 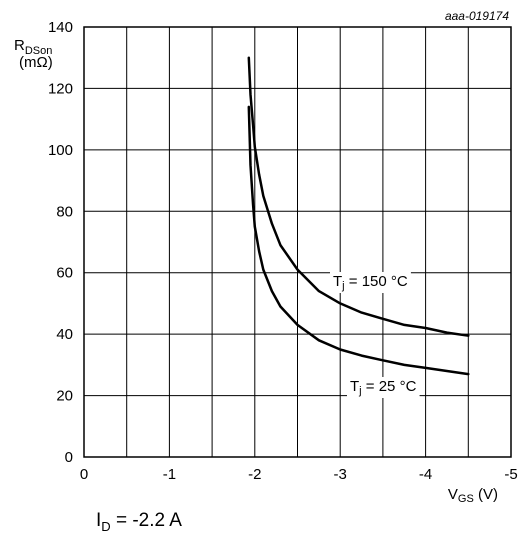 I want to click on x-axis-label-sub: GS, so click(x=466, y=499).